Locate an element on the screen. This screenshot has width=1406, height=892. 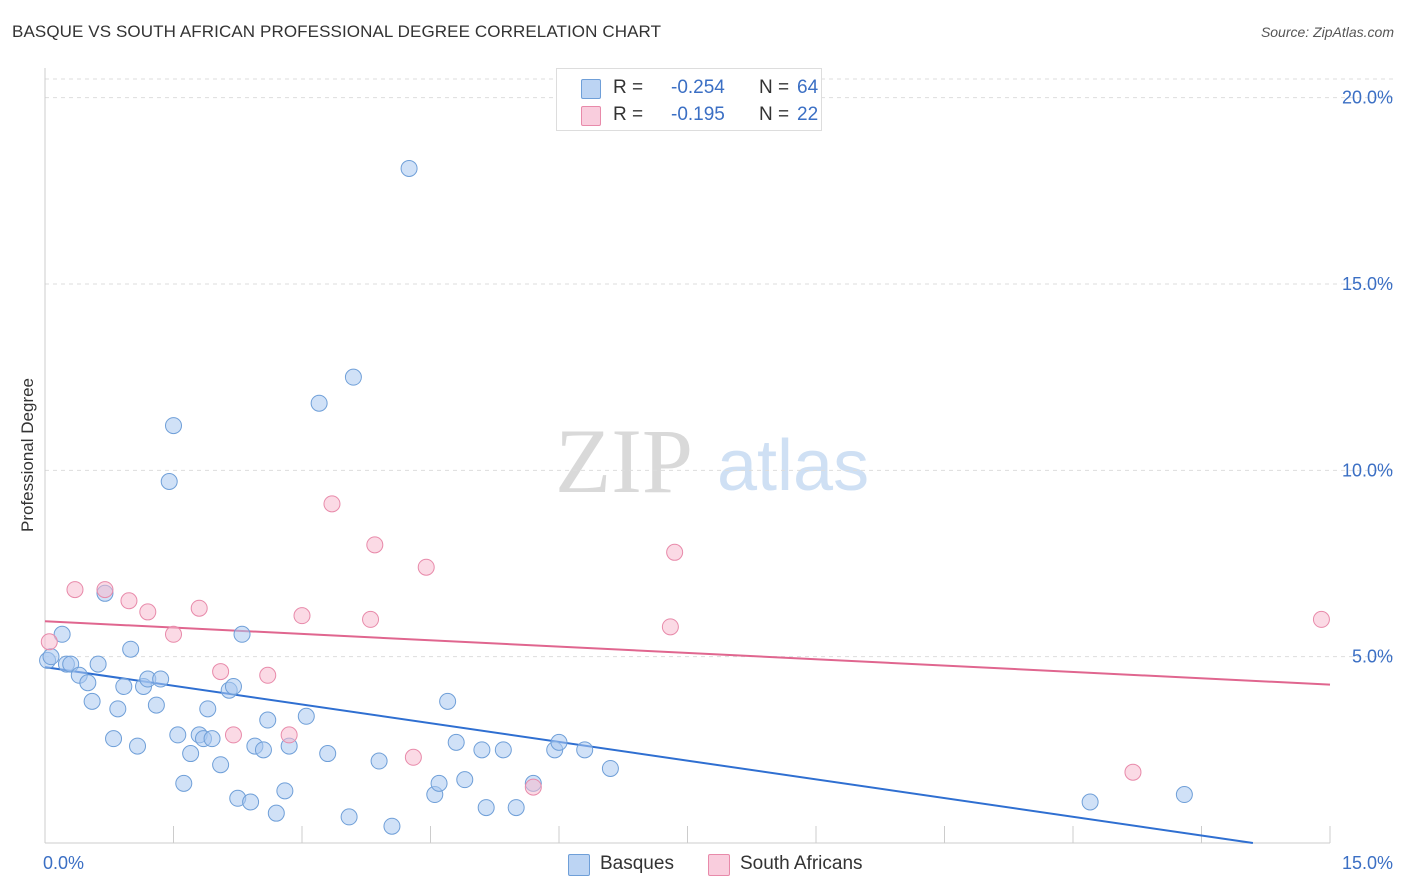
legend-label-south-africans: South Africans is located at coordinates (801, 863).